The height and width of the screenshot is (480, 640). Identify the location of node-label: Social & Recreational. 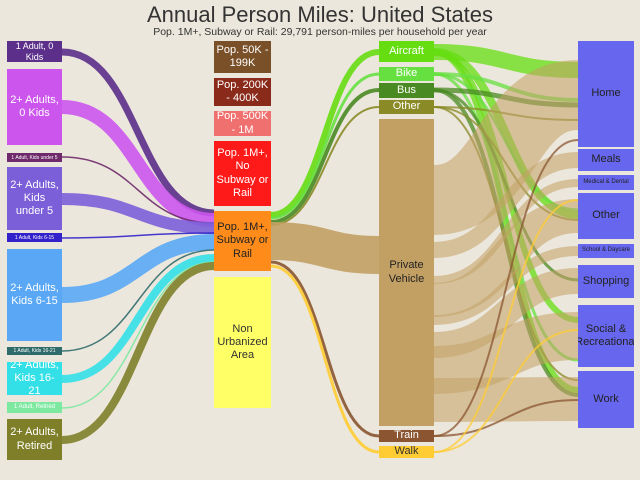
(606, 335).